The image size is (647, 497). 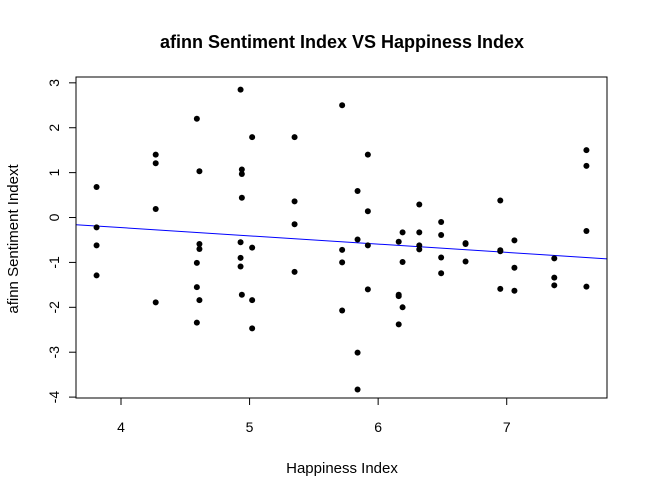 What do you see at coordinates (54, 83) in the screenshot?
I see `y-tick-label: 3` at bounding box center [54, 83].